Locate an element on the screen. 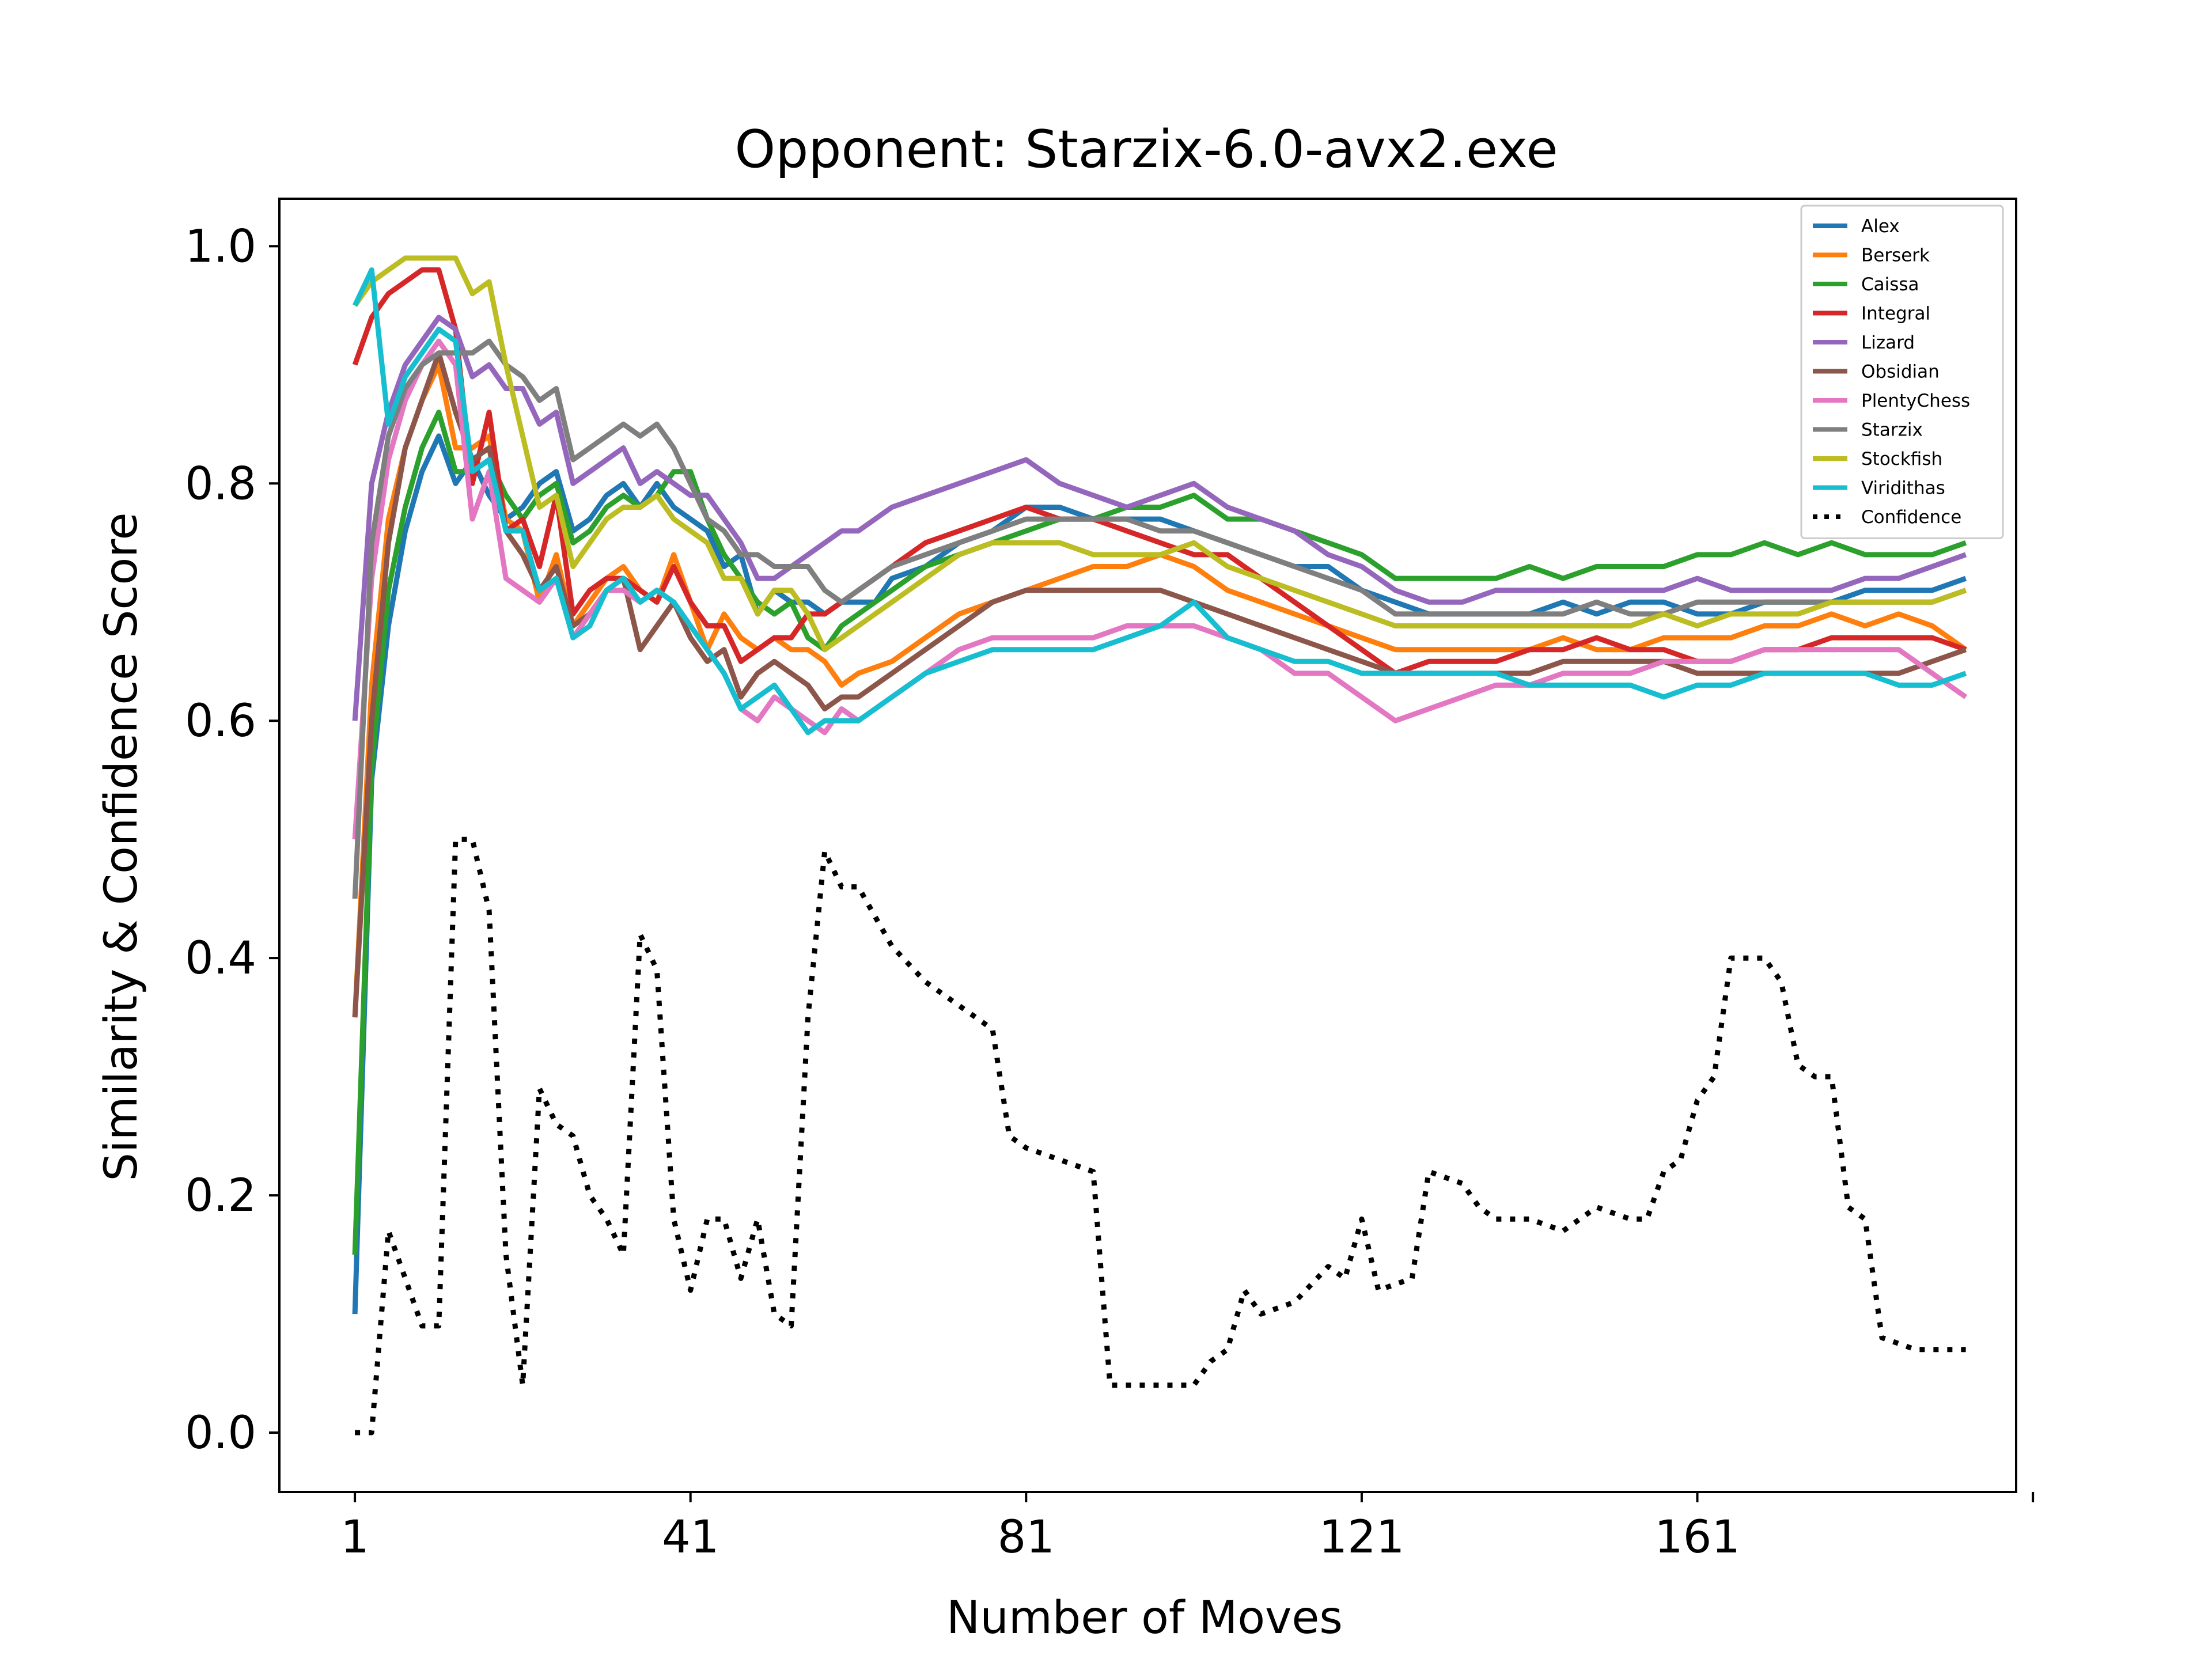  legend-box is located at coordinates (1902, 371).